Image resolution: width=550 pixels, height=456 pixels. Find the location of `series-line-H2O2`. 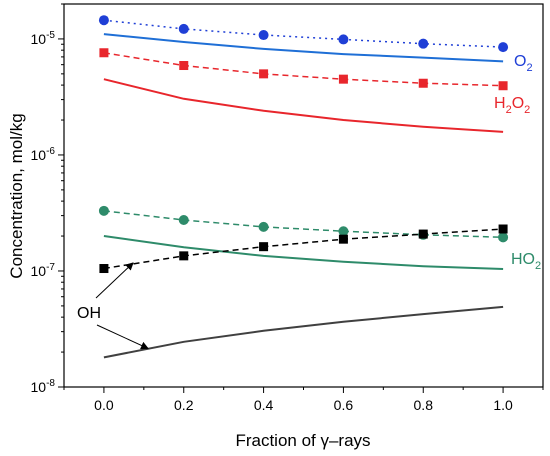

series-line-H2O2 is located at coordinates (303, 69).